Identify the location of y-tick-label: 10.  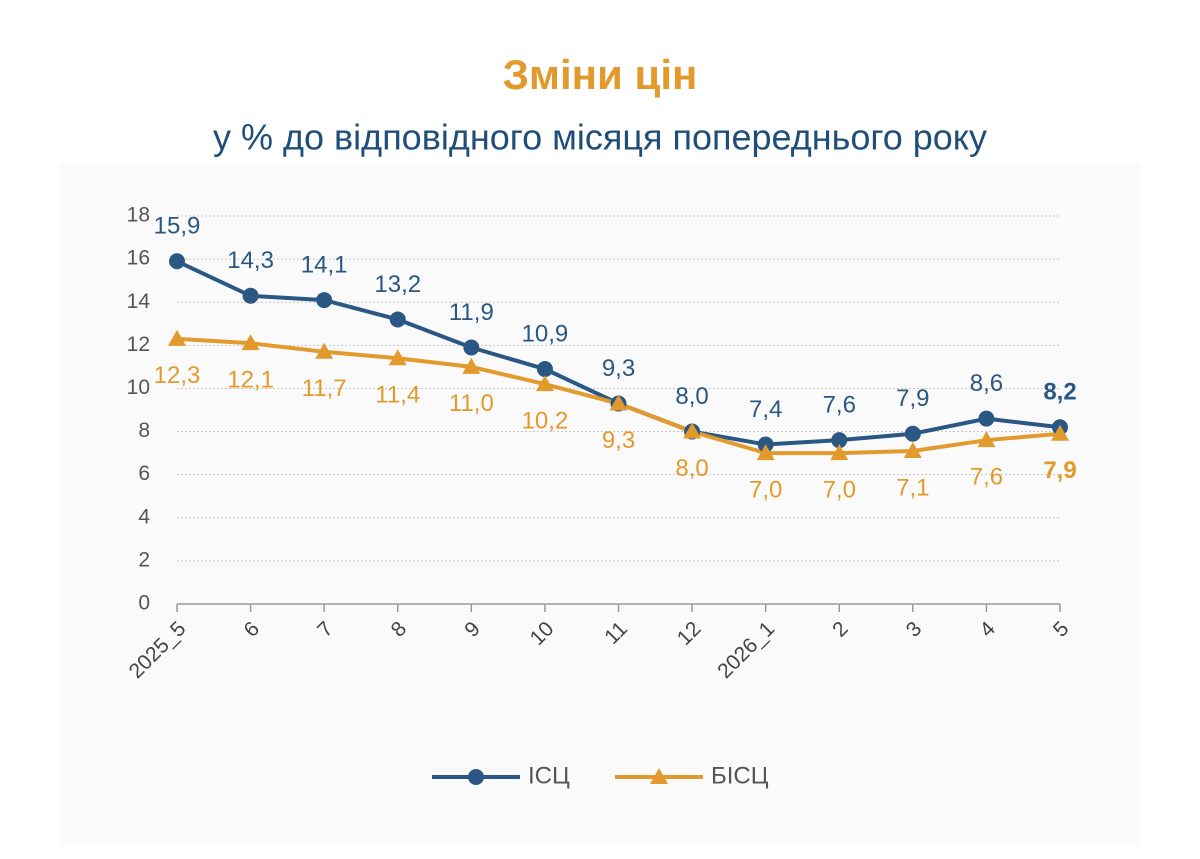
(138, 387).